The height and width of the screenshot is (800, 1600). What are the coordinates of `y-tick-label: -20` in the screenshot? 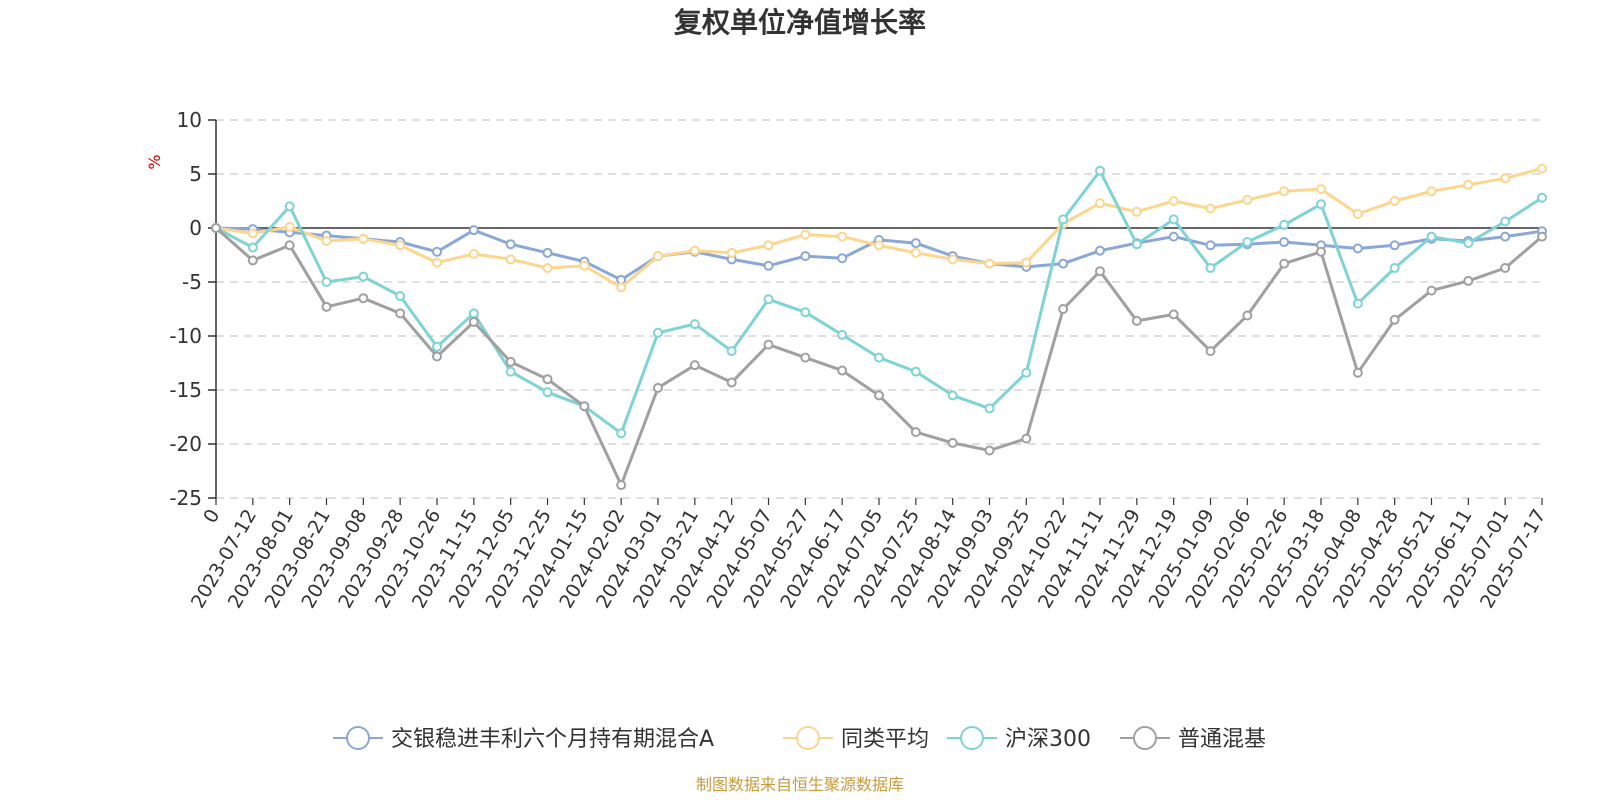 It's located at (185, 444).